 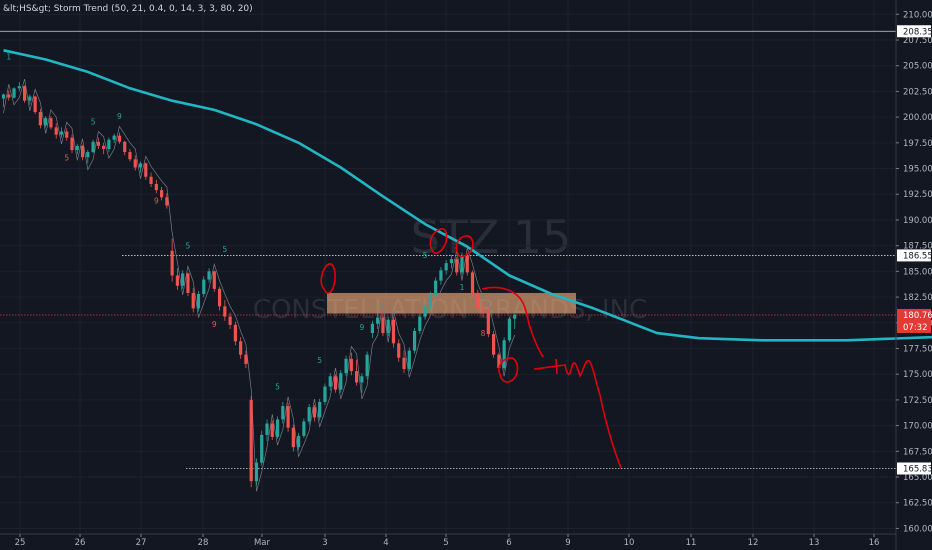 I want to click on y-tick-label-11: 182.50, so click(x=917, y=298).